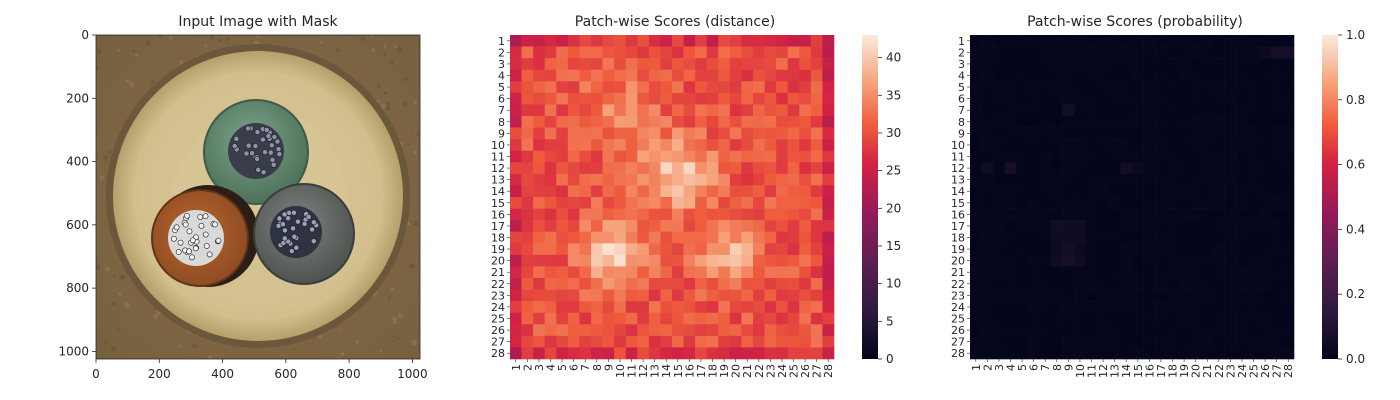  I want to click on column-label: 6, so click(1034, 367).